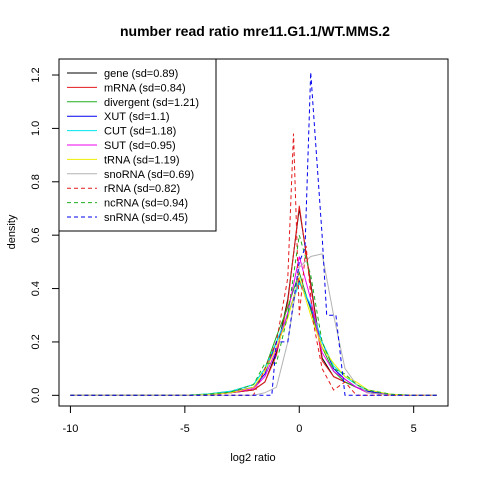  I want to click on legend-label-4: XUT (sd=1.1), so click(137, 117).